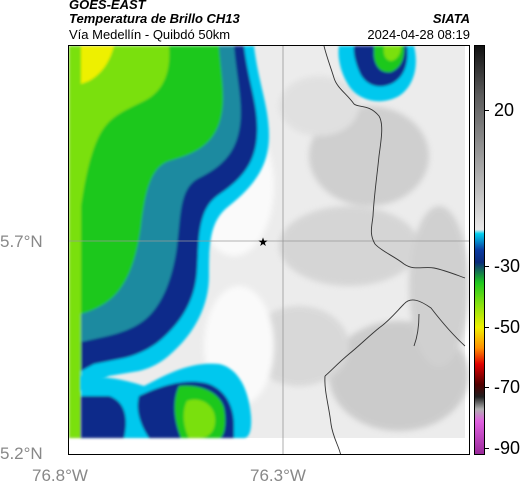 Image resolution: width=526 pixels, height=491 pixels. Describe the element at coordinates (504, 110) in the screenshot. I see `colorbar-label: 20` at that location.